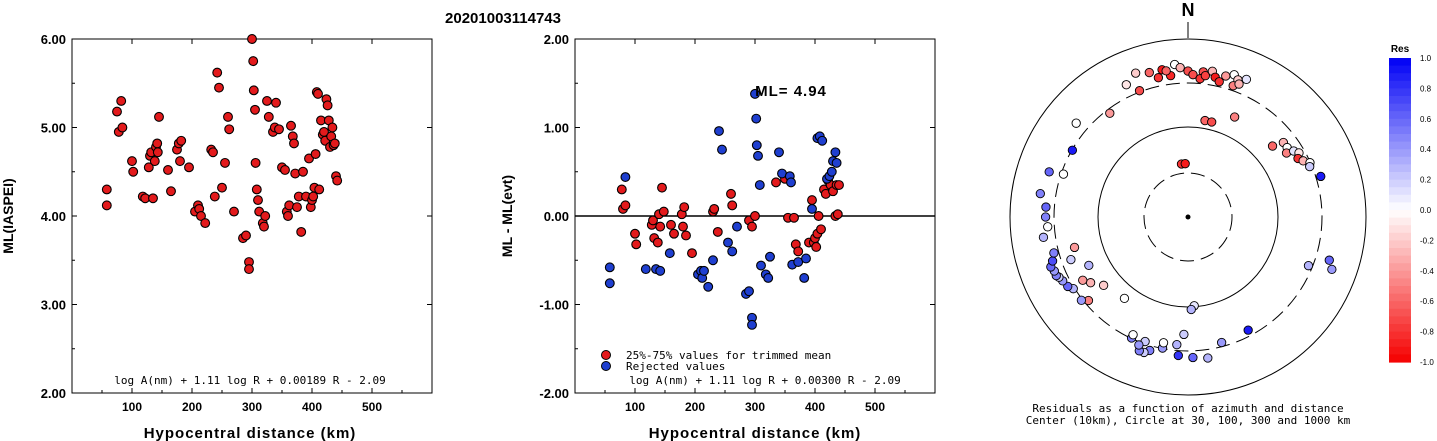 This screenshot has height=441, width=1437. What do you see at coordinates (606, 366) in the screenshot?
I see `legend-rejected-marker` at bounding box center [606, 366].